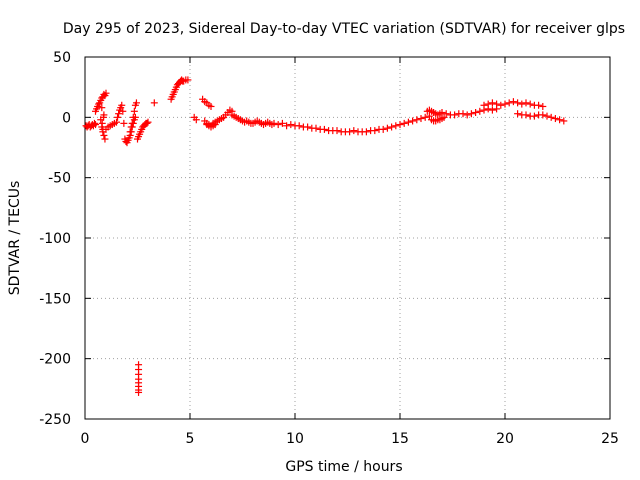 This screenshot has height=480, width=640. What do you see at coordinates (62, 58) in the screenshot?
I see `y-tick-label: 50` at bounding box center [62, 58].